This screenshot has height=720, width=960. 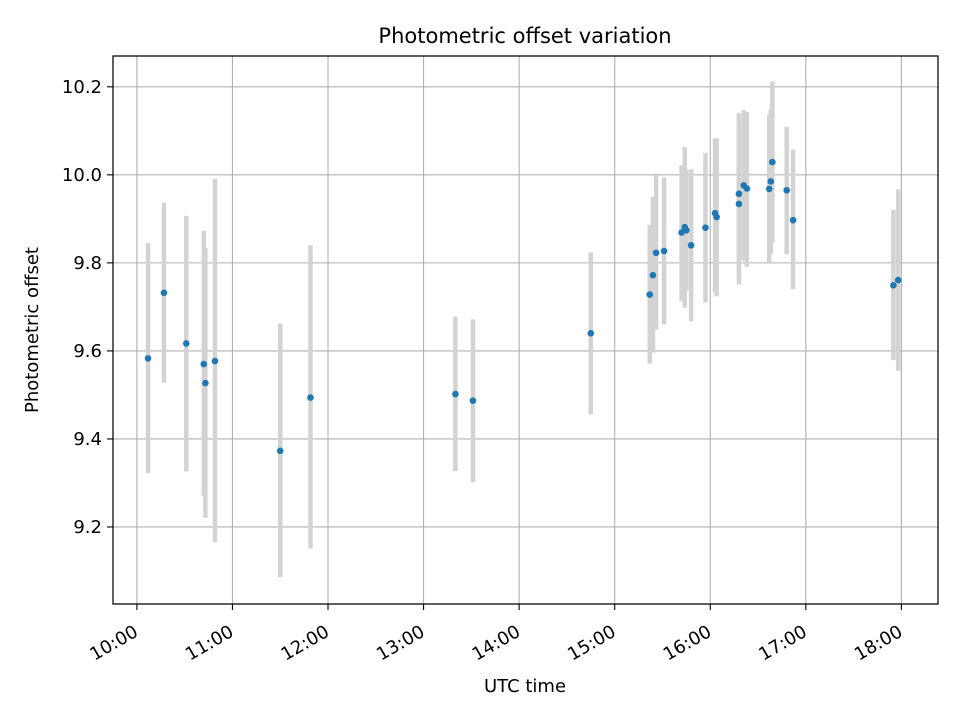 I want to click on x-tick-label: 10:00, so click(x=113, y=643).